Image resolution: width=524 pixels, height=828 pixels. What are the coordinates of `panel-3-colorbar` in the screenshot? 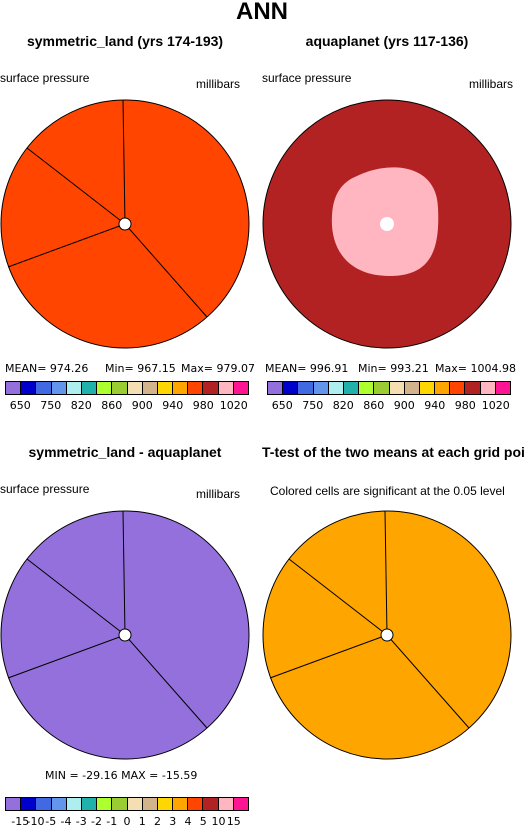 It's located at (127, 804).